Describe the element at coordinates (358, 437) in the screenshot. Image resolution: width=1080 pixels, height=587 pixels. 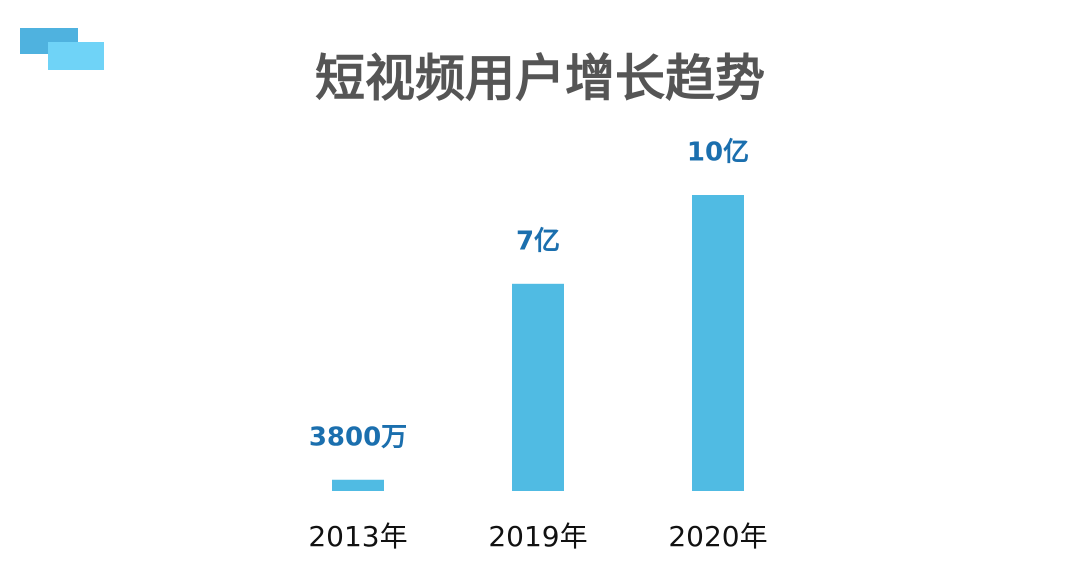
I see `value-label: 3800万` at that location.